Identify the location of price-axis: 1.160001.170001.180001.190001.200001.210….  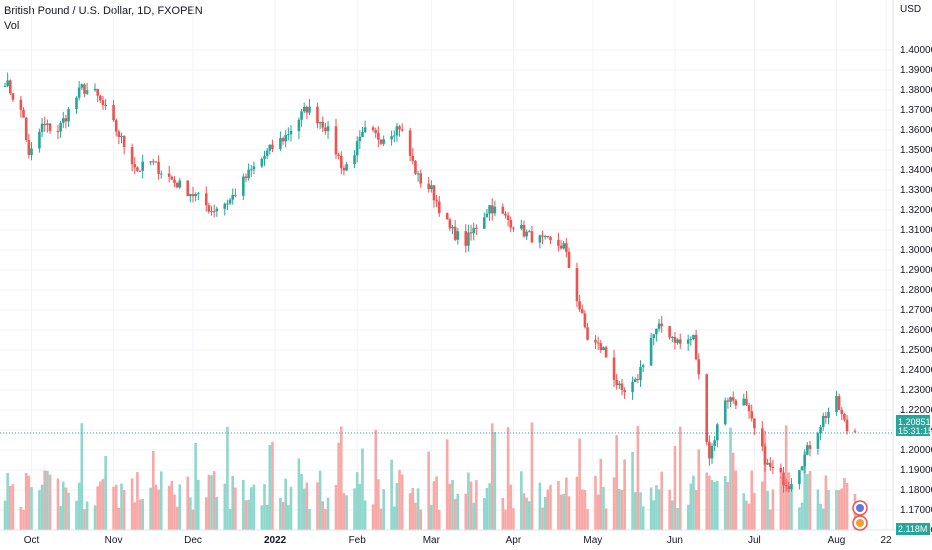
(916, 290).